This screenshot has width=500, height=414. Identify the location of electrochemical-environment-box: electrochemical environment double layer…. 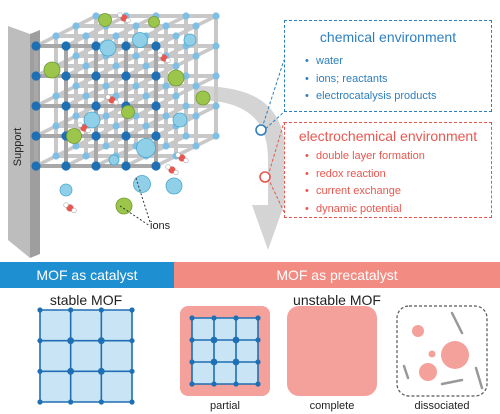
(388, 170).